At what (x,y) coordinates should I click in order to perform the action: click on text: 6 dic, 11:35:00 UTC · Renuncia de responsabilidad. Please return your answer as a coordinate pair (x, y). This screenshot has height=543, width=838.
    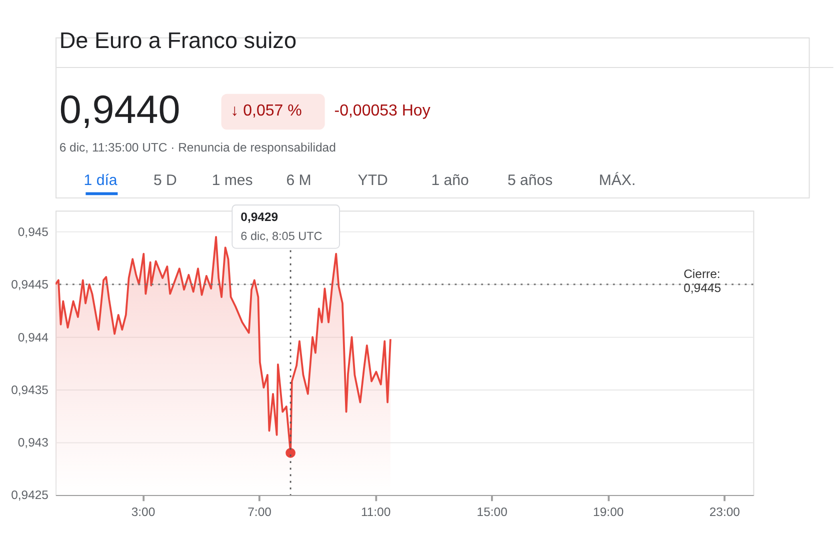
    Looking at the image, I should click on (197, 147).